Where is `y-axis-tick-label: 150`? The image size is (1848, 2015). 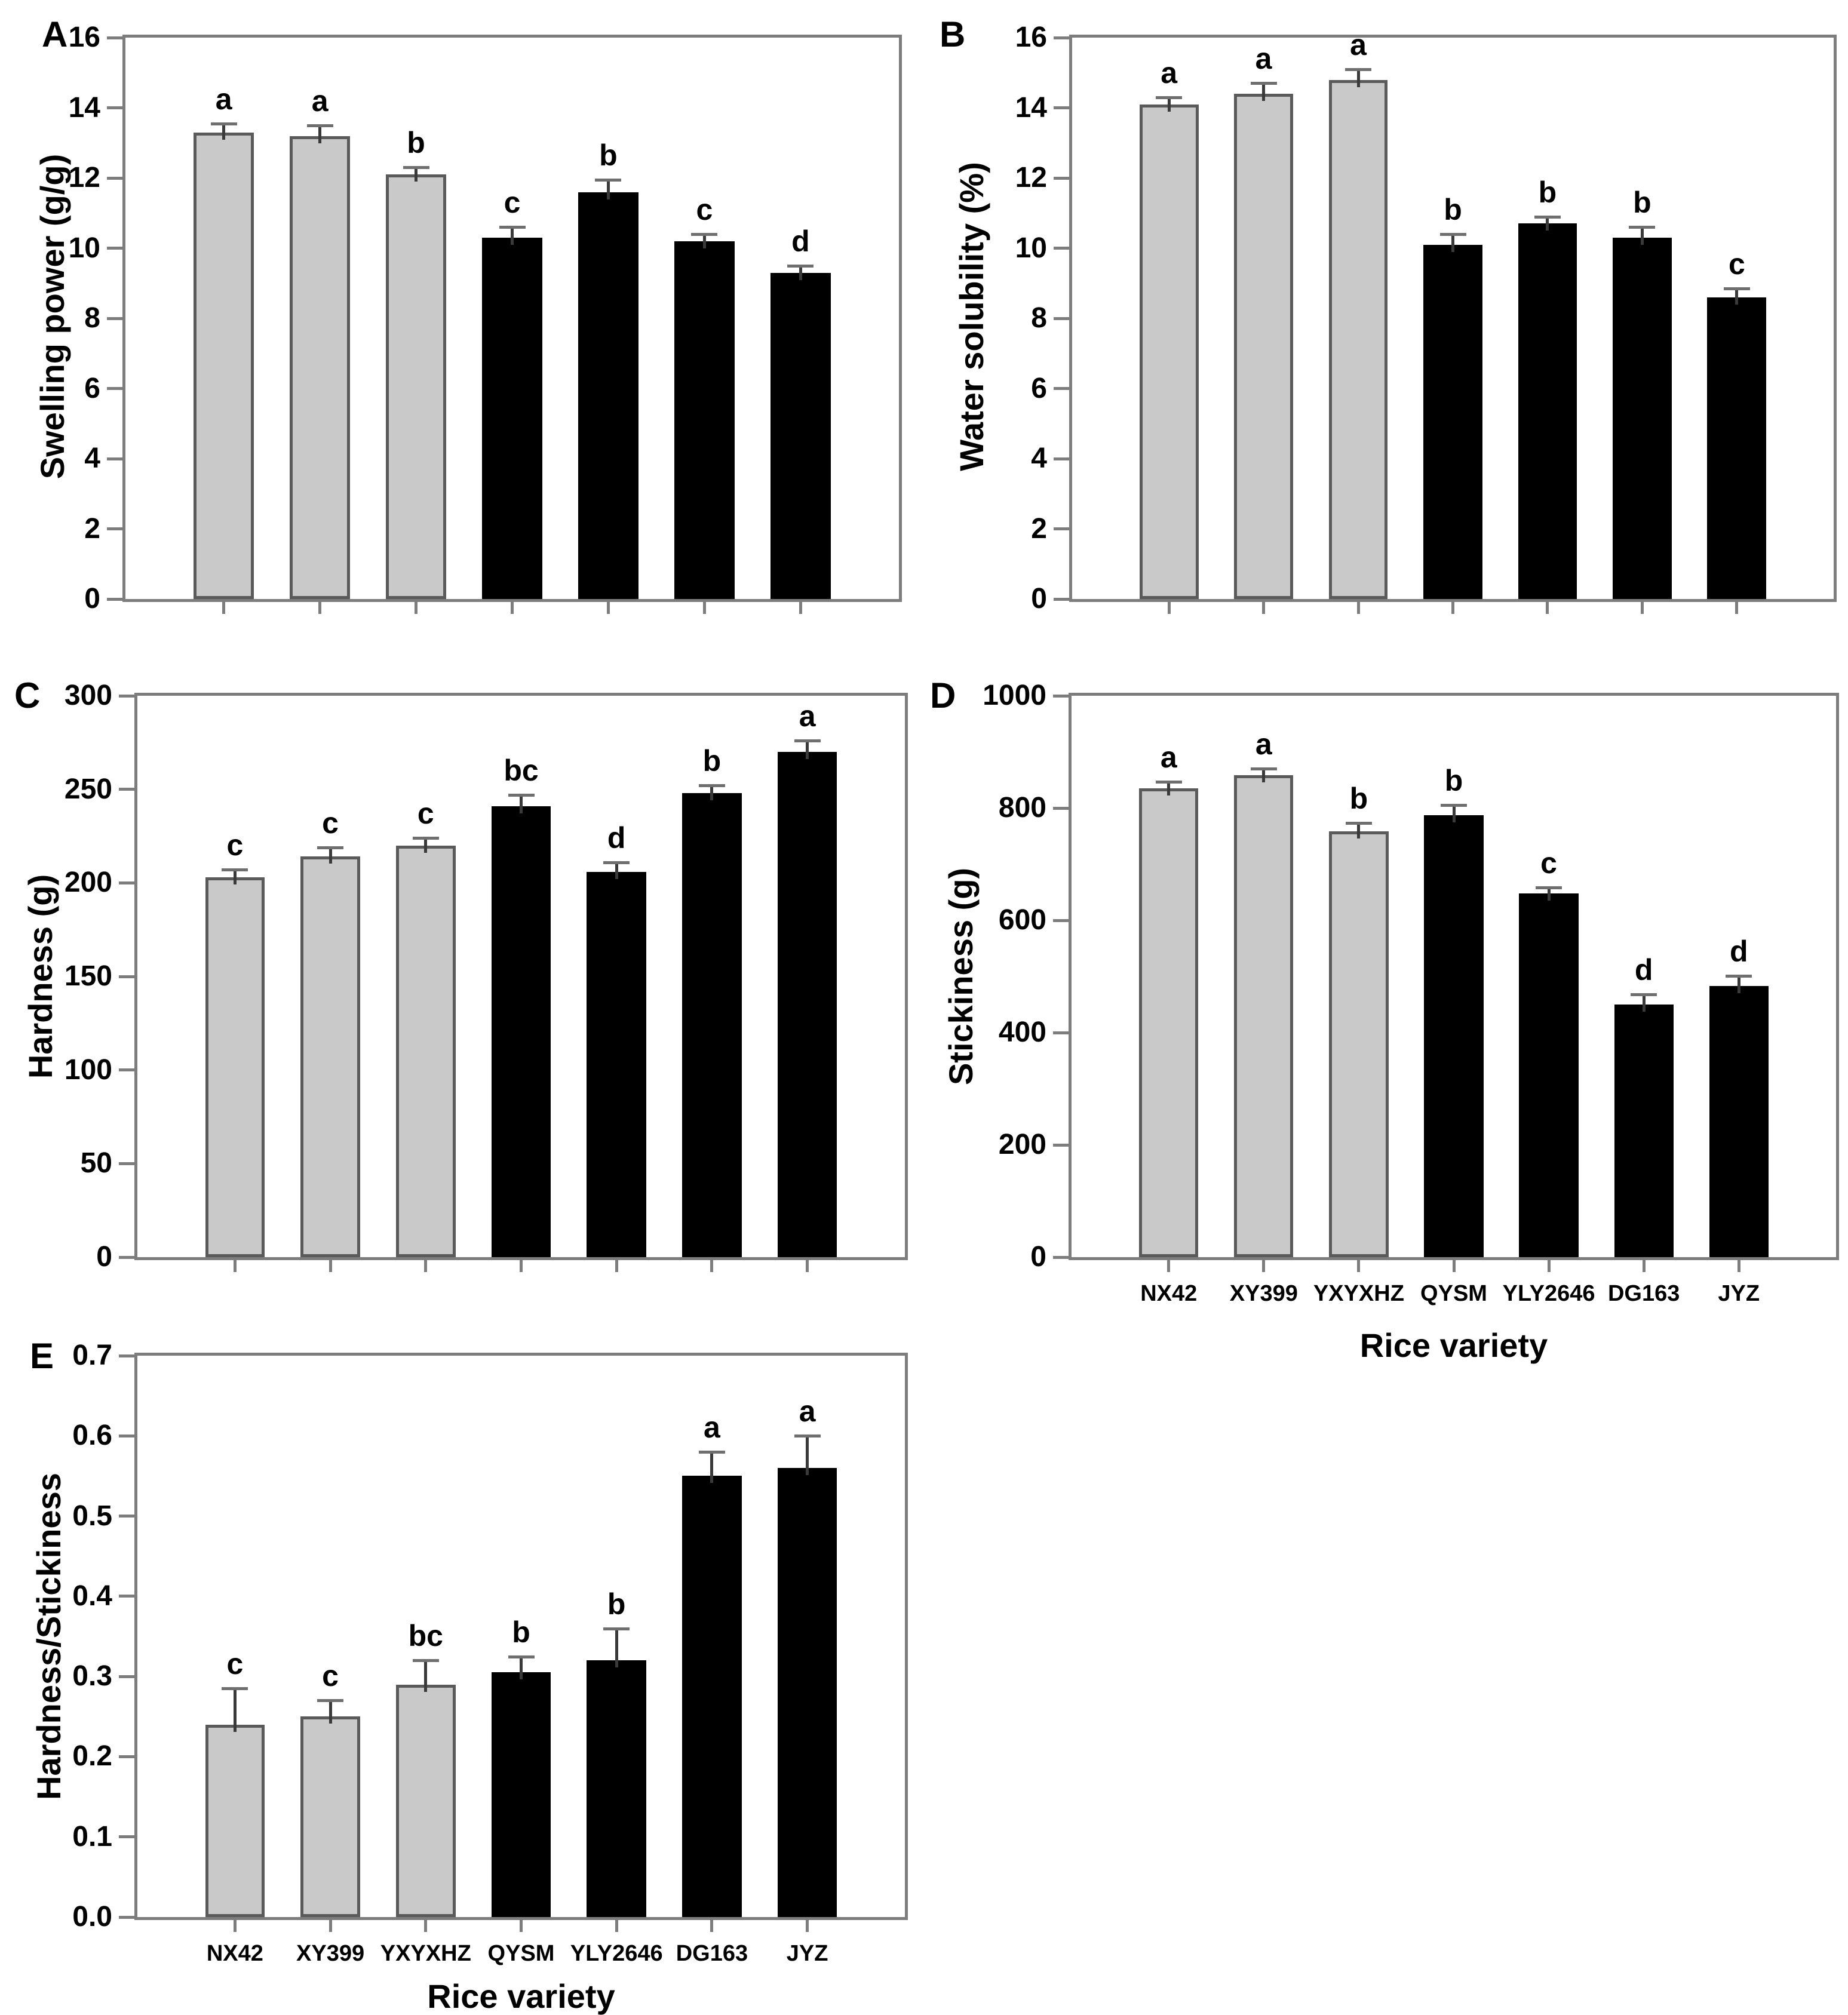 y-axis-tick-label: 150 is located at coordinates (88, 976).